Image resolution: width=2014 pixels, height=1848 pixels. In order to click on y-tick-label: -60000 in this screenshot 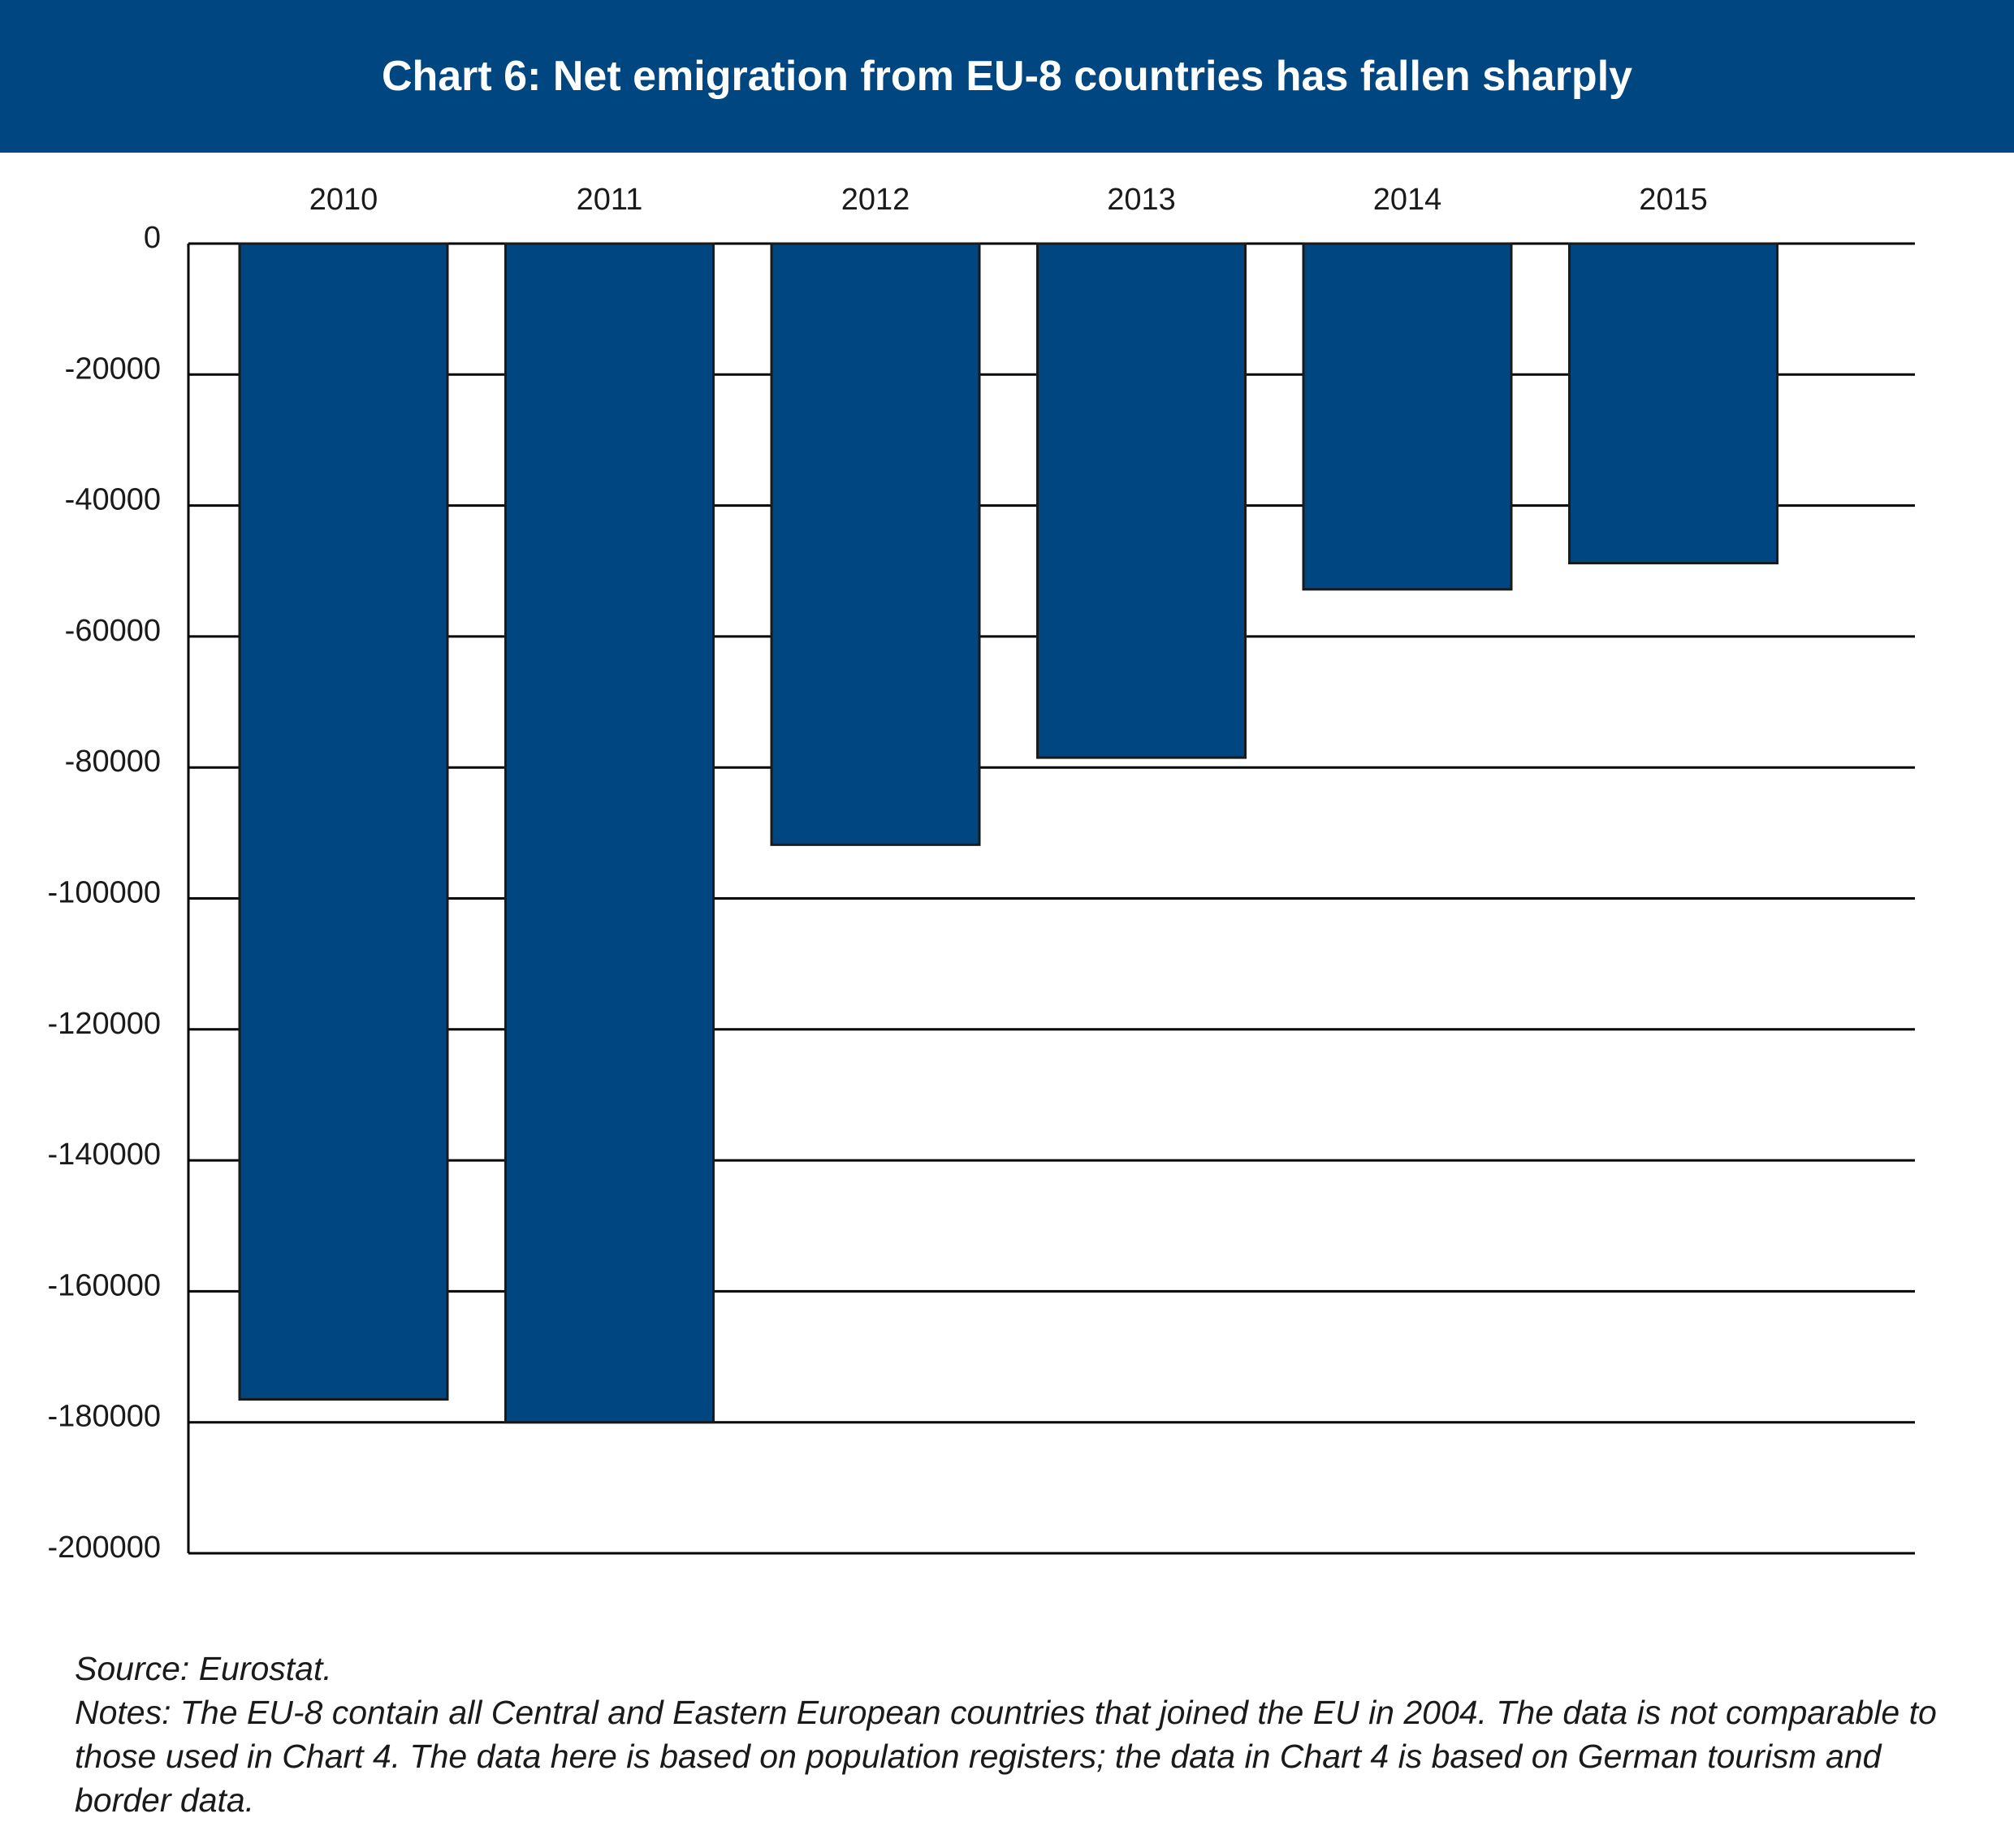, I will do `click(113, 631)`.